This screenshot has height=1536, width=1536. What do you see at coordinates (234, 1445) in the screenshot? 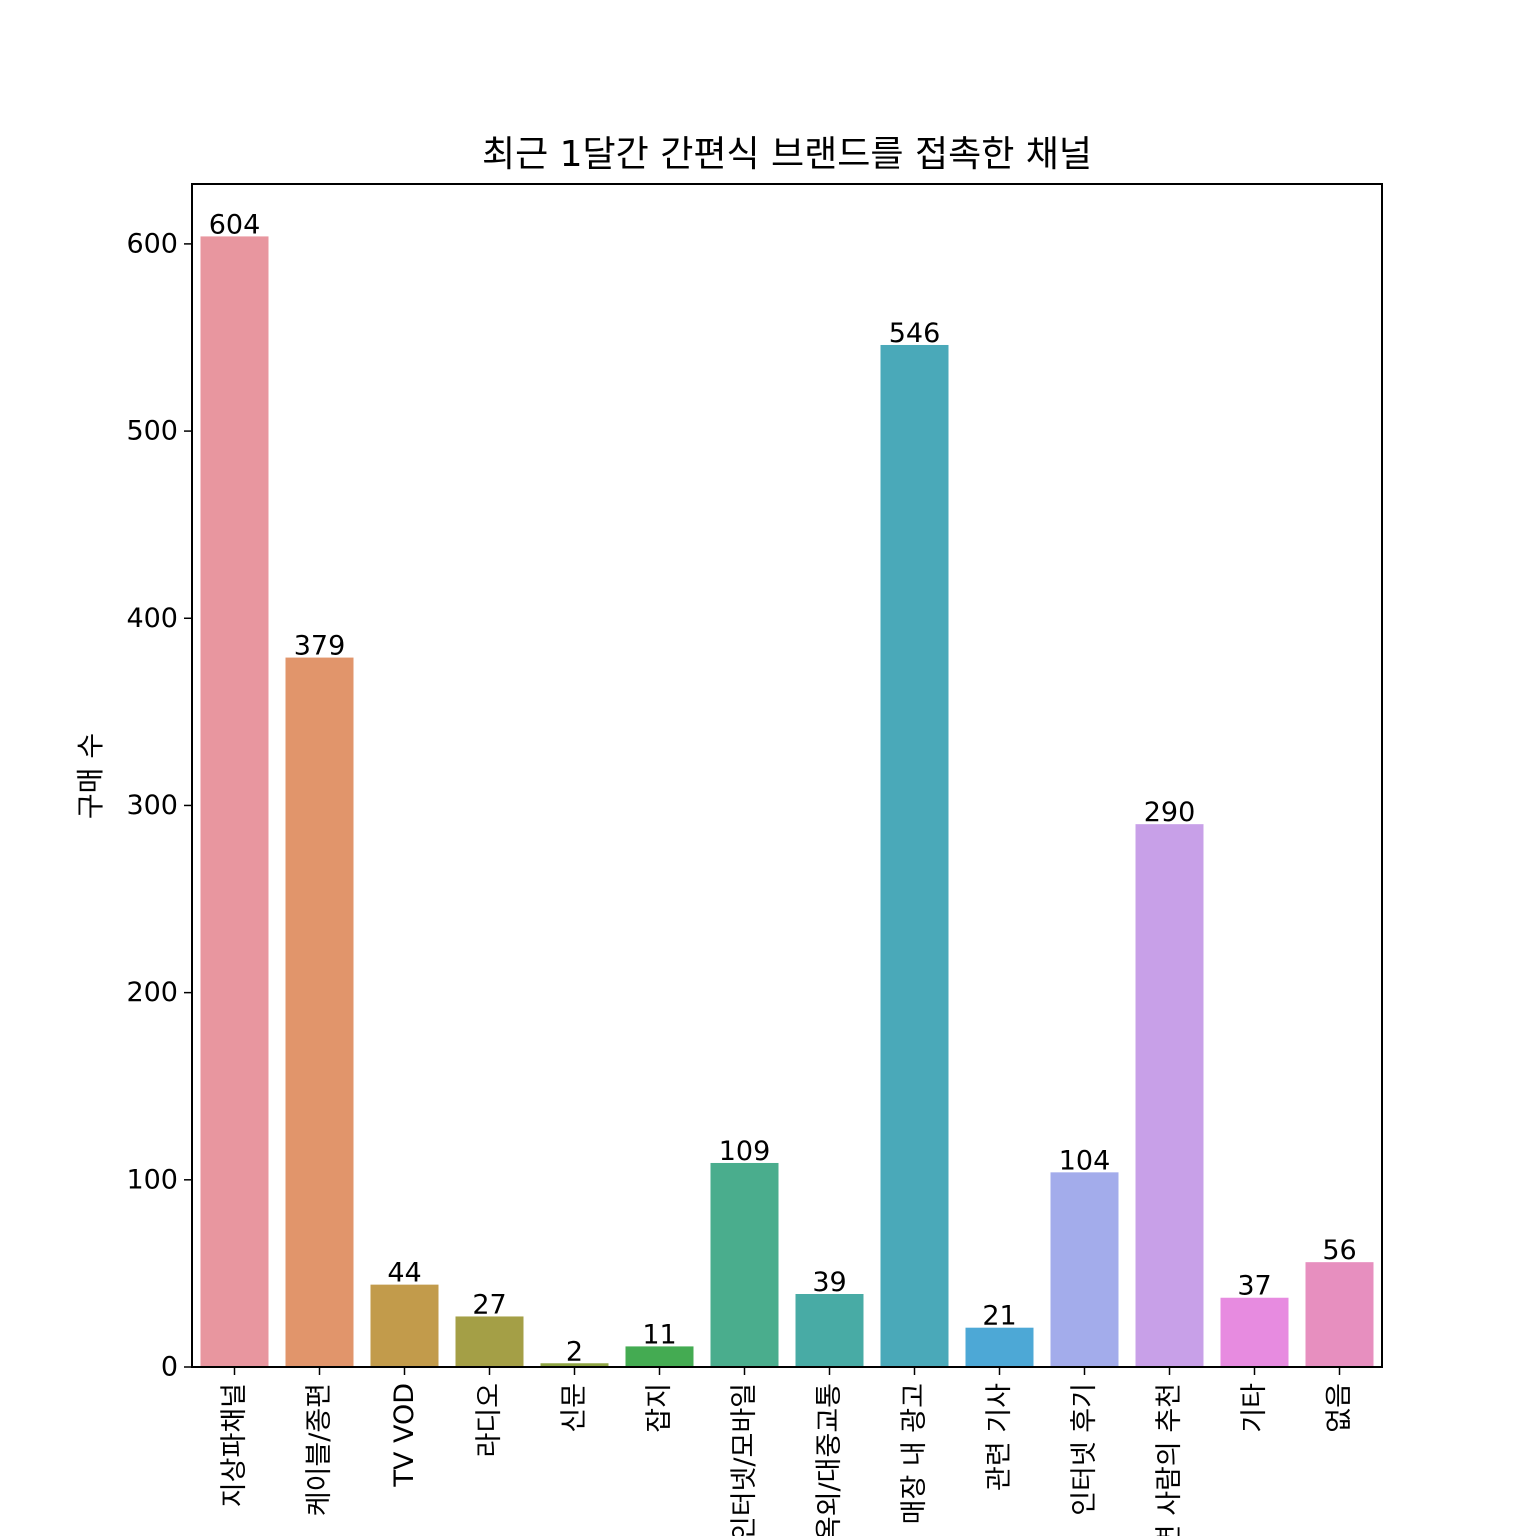
I see `x-tick-label-0: 지상파채널` at bounding box center [234, 1445].